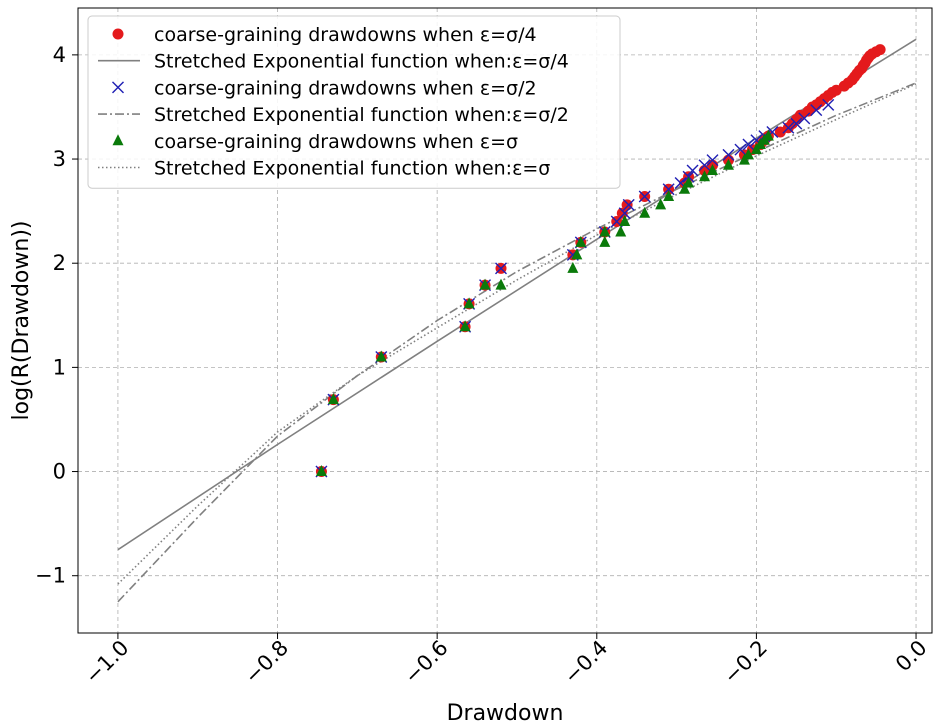 This screenshot has height=726, width=950. Describe the element at coordinates (266, 662) in the screenshot. I see `x-tick-label: −0.8` at that location.